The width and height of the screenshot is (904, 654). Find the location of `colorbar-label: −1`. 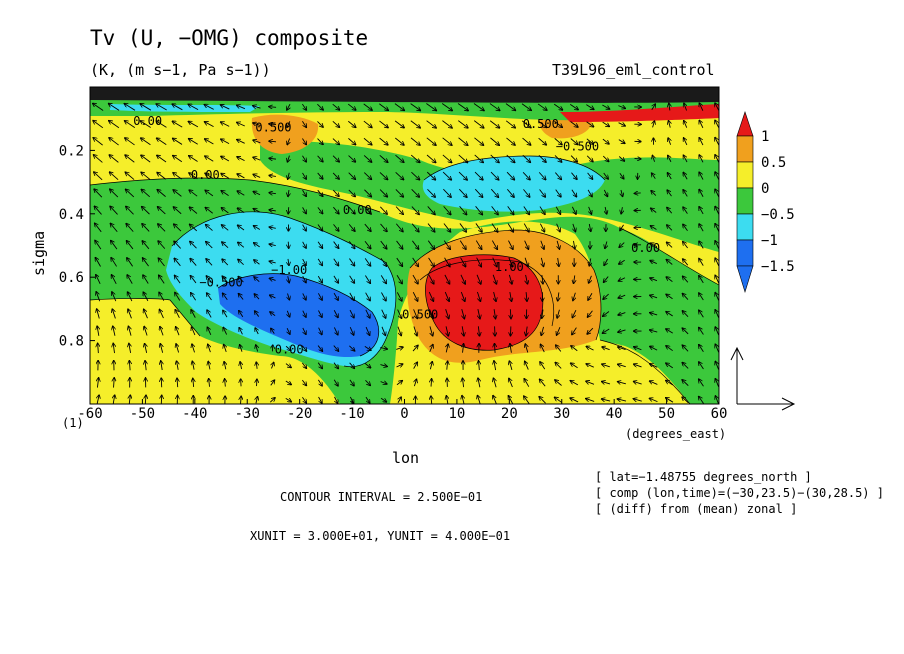

colorbar-label: −1 is located at coordinates (769, 241).